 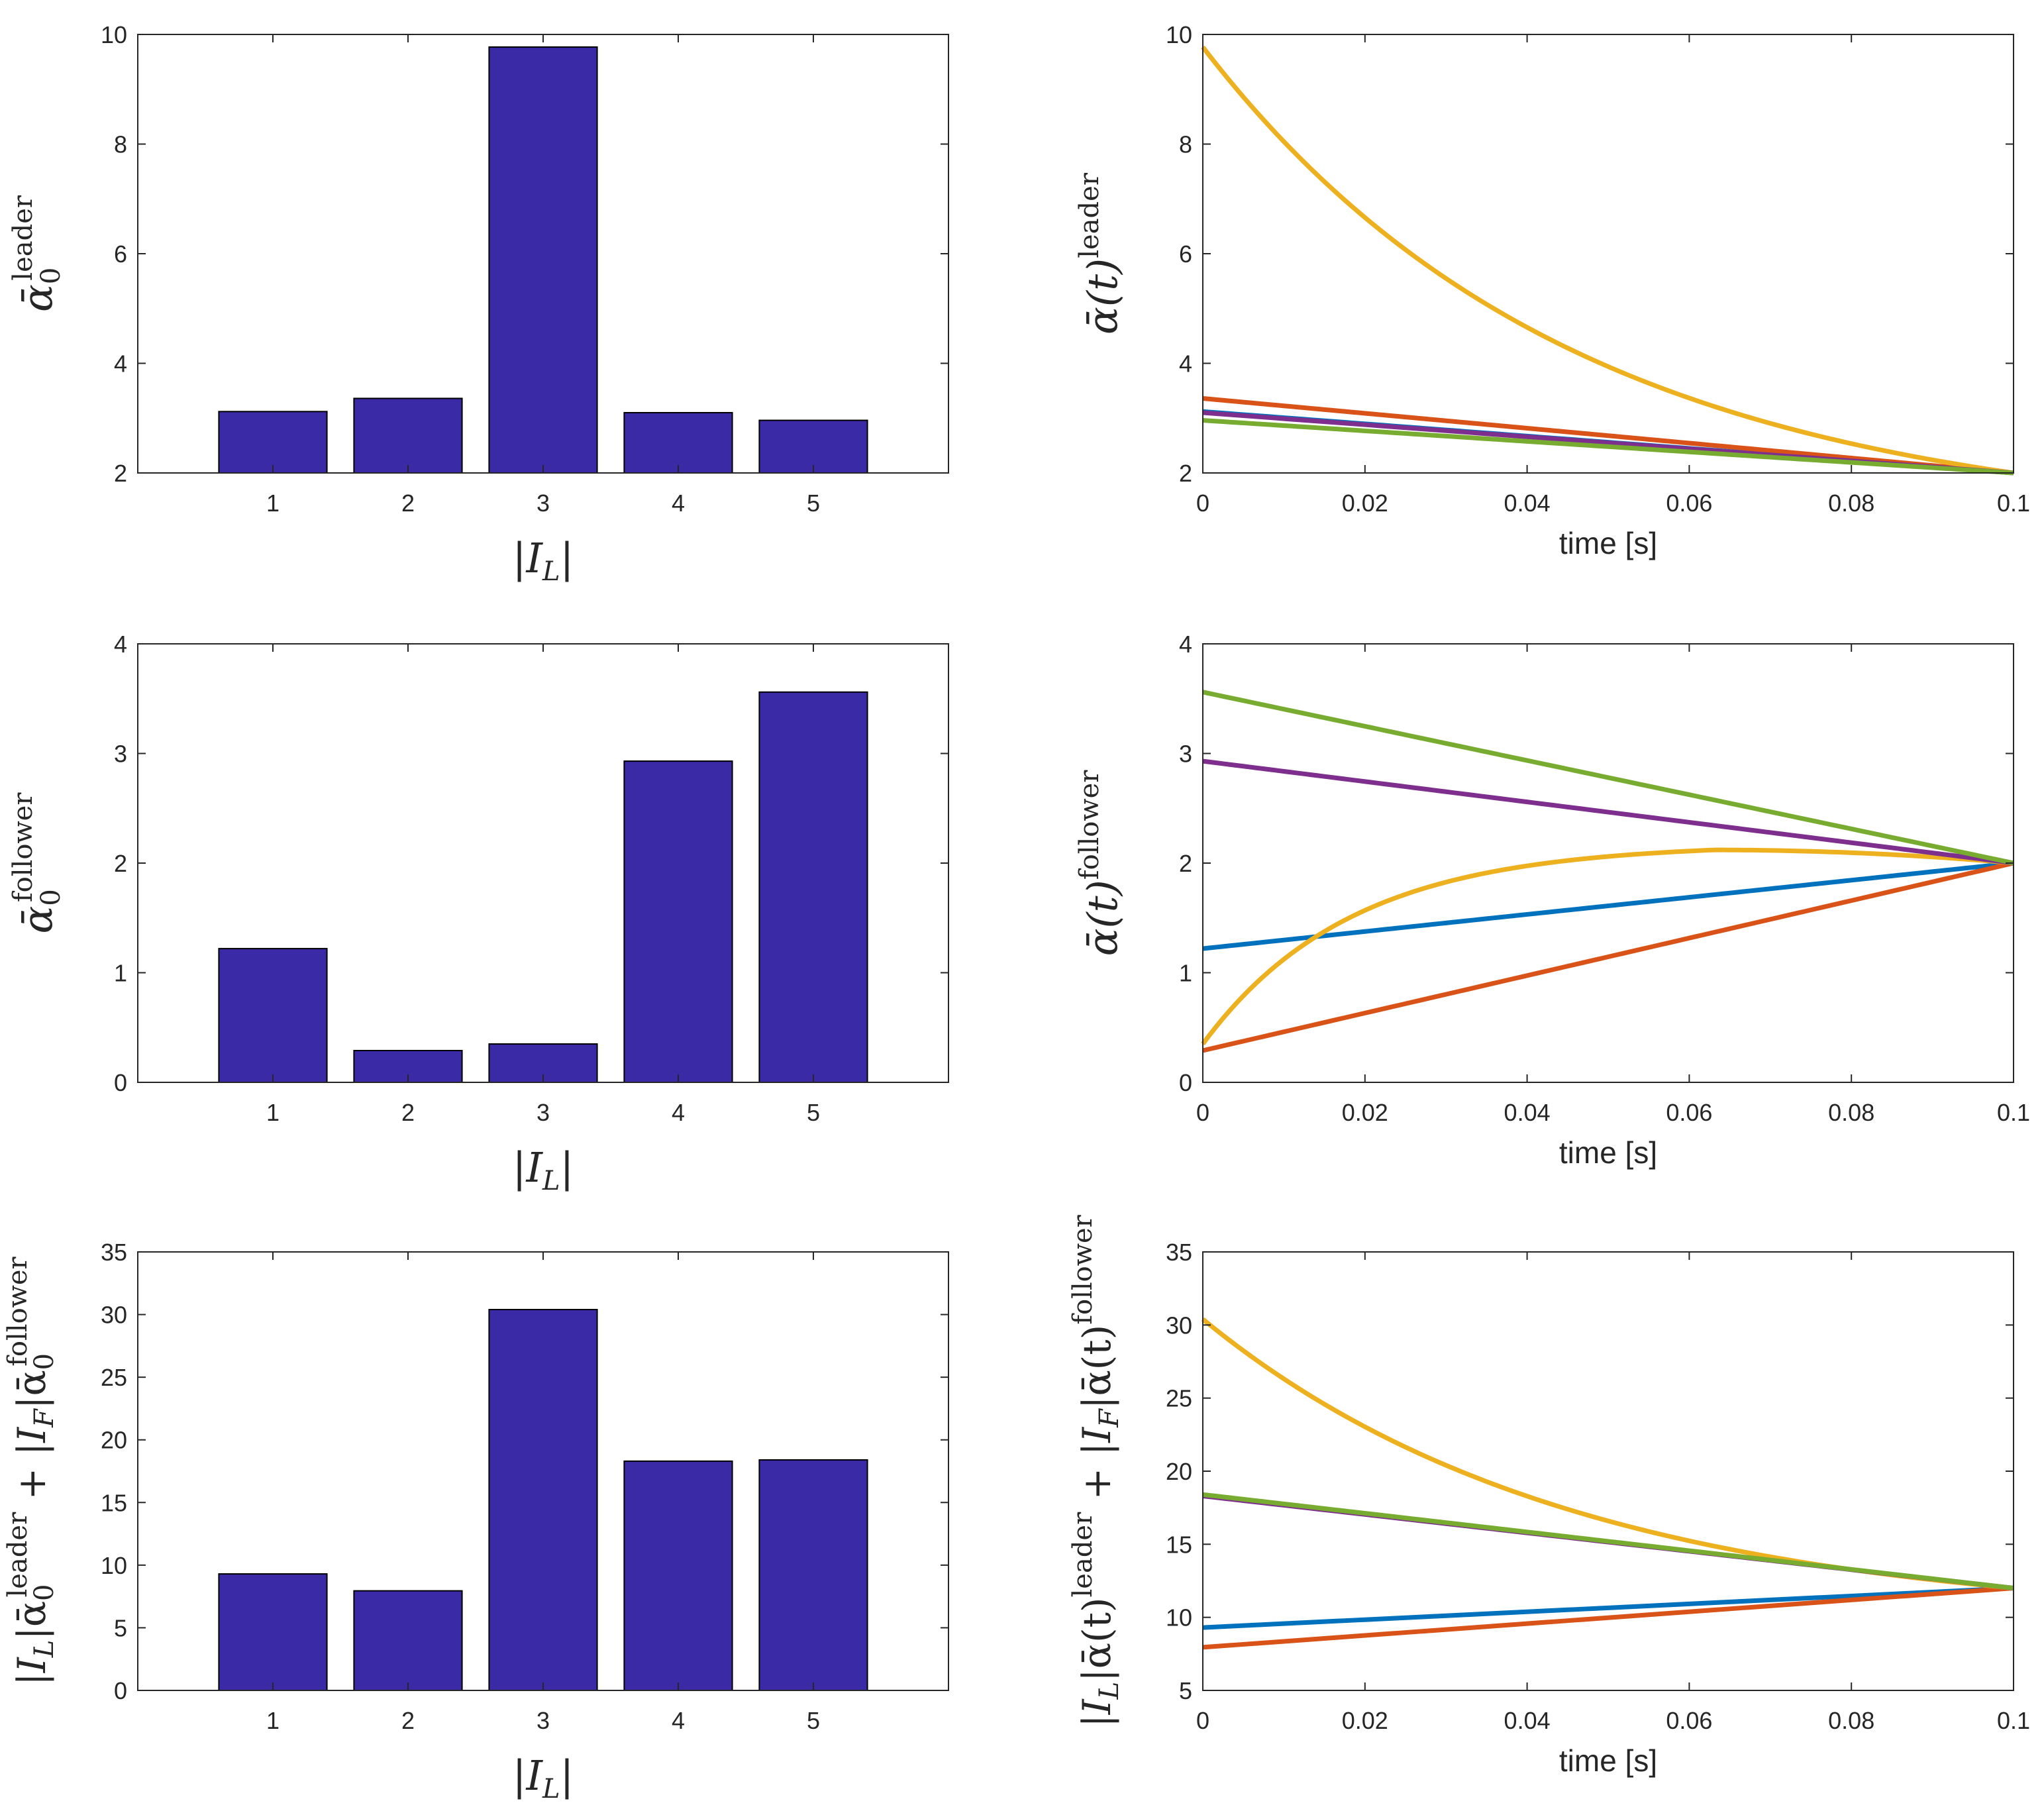 What do you see at coordinates (1100, 253) in the screenshot?
I see `y-axis-label: ᾱ(t)leader` at bounding box center [1100, 253].